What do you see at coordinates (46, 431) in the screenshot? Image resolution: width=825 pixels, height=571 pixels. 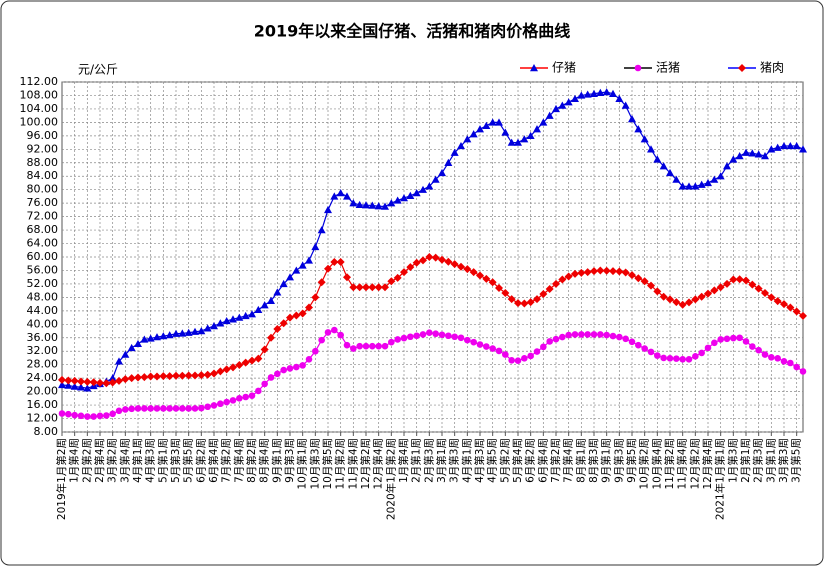 I see `y-tick-label: 8.00` at bounding box center [46, 431].